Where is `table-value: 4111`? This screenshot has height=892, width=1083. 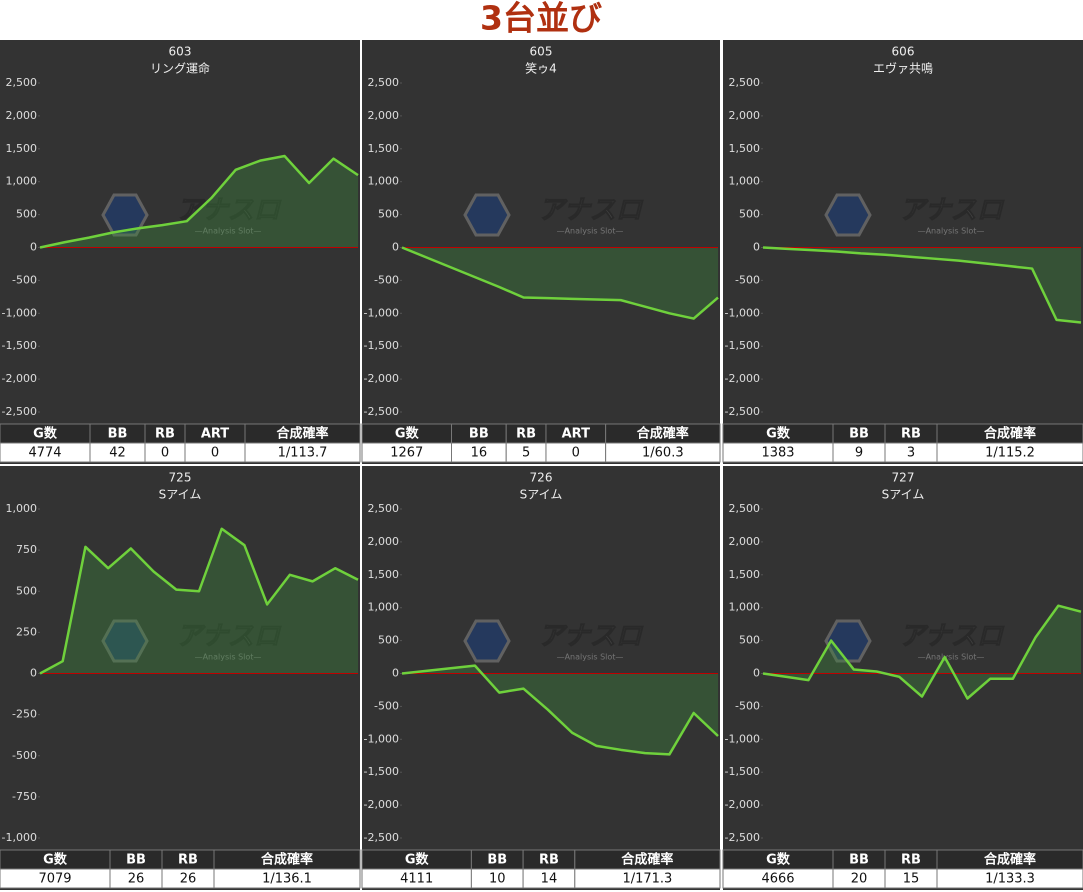
table-value: 4111 is located at coordinates (416, 879).